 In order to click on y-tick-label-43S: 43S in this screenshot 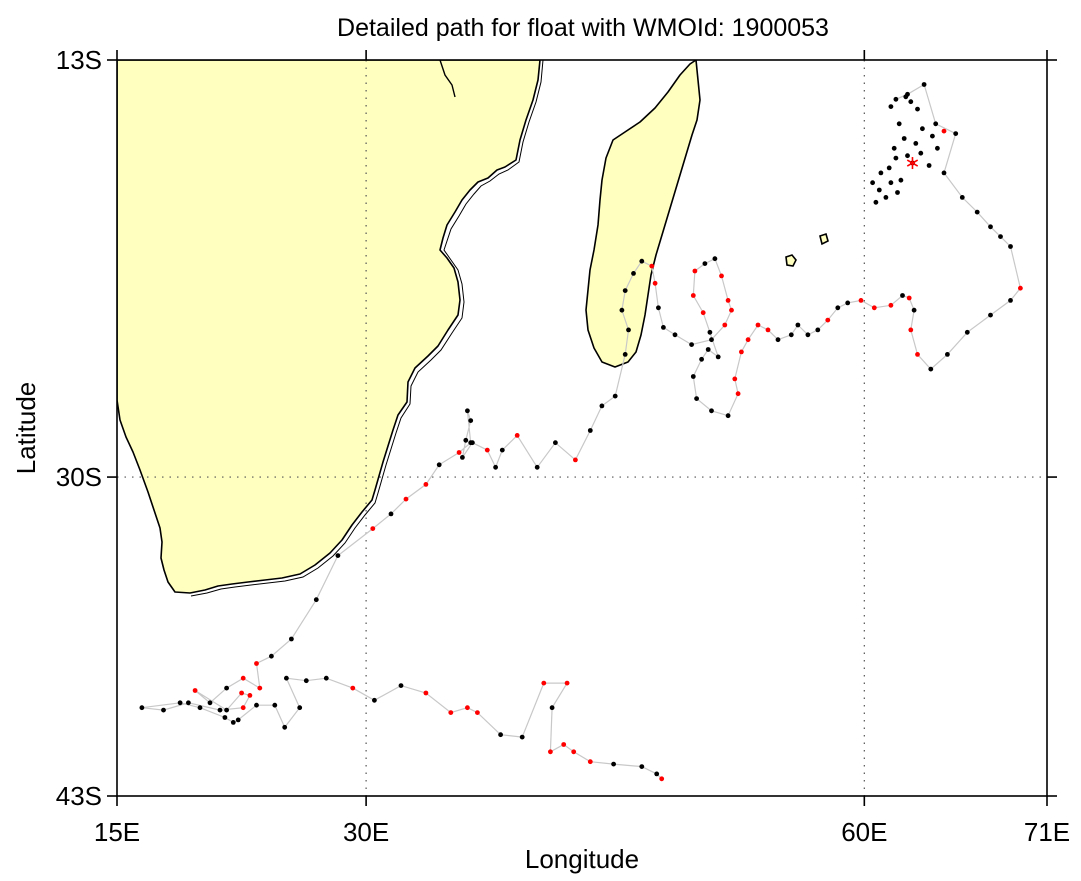, I will do `click(79, 796)`.